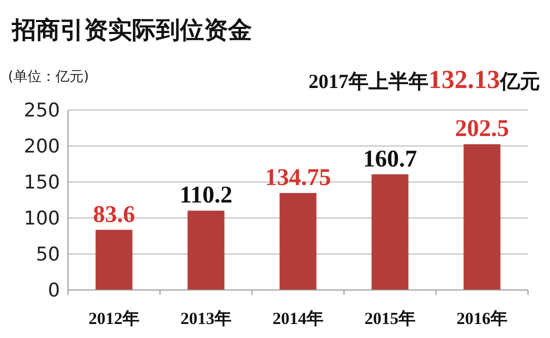 The width and height of the screenshot is (550, 338). I want to click on data-label: 134.75, so click(298, 177).